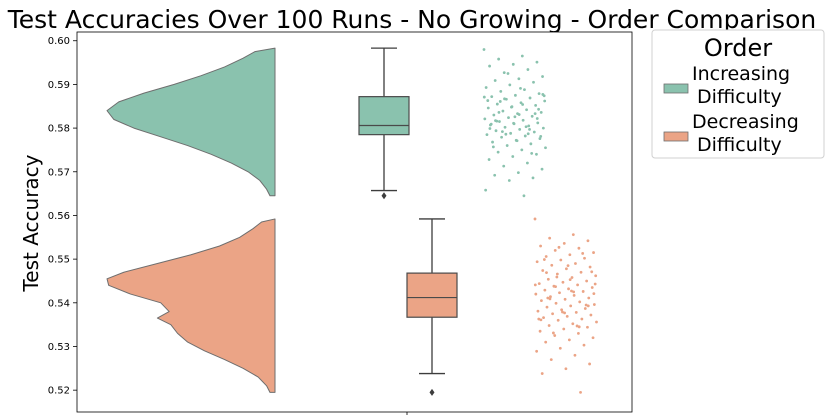 The image size is (832, 415). I want to click on y-tick-label: 0.59, so click(59, 85).